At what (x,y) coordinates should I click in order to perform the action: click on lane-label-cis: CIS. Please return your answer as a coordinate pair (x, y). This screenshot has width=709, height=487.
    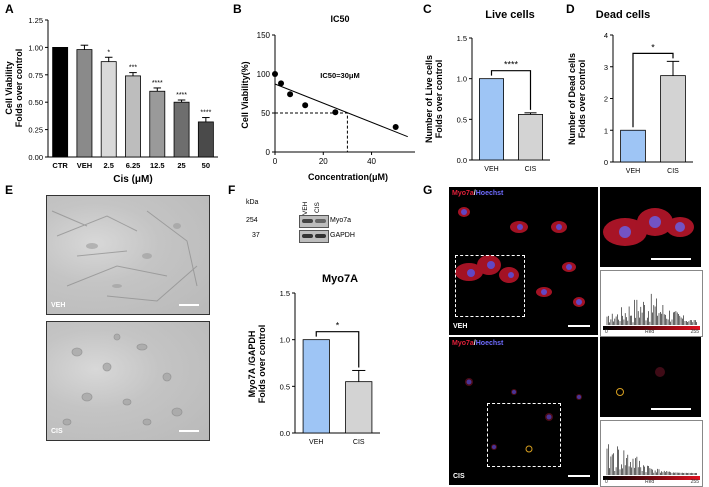
    Looking at the image, I should click on (317, 207).